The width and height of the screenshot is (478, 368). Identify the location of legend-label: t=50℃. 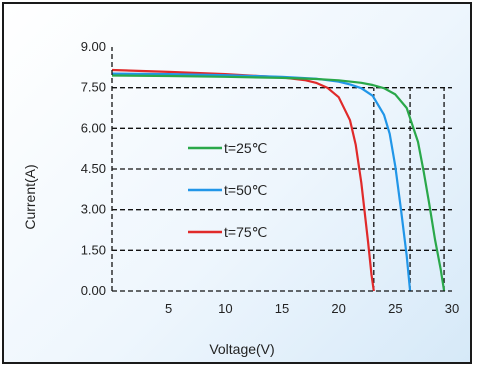
(245, 190).